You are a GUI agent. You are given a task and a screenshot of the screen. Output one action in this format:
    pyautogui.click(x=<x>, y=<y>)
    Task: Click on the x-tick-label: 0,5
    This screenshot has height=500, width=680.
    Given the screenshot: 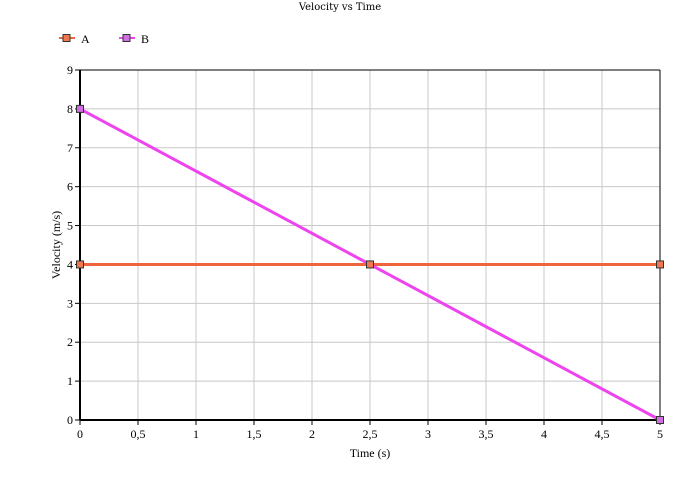 What is the action you would take?
    pyautogui.click(x=138, y=434)
    